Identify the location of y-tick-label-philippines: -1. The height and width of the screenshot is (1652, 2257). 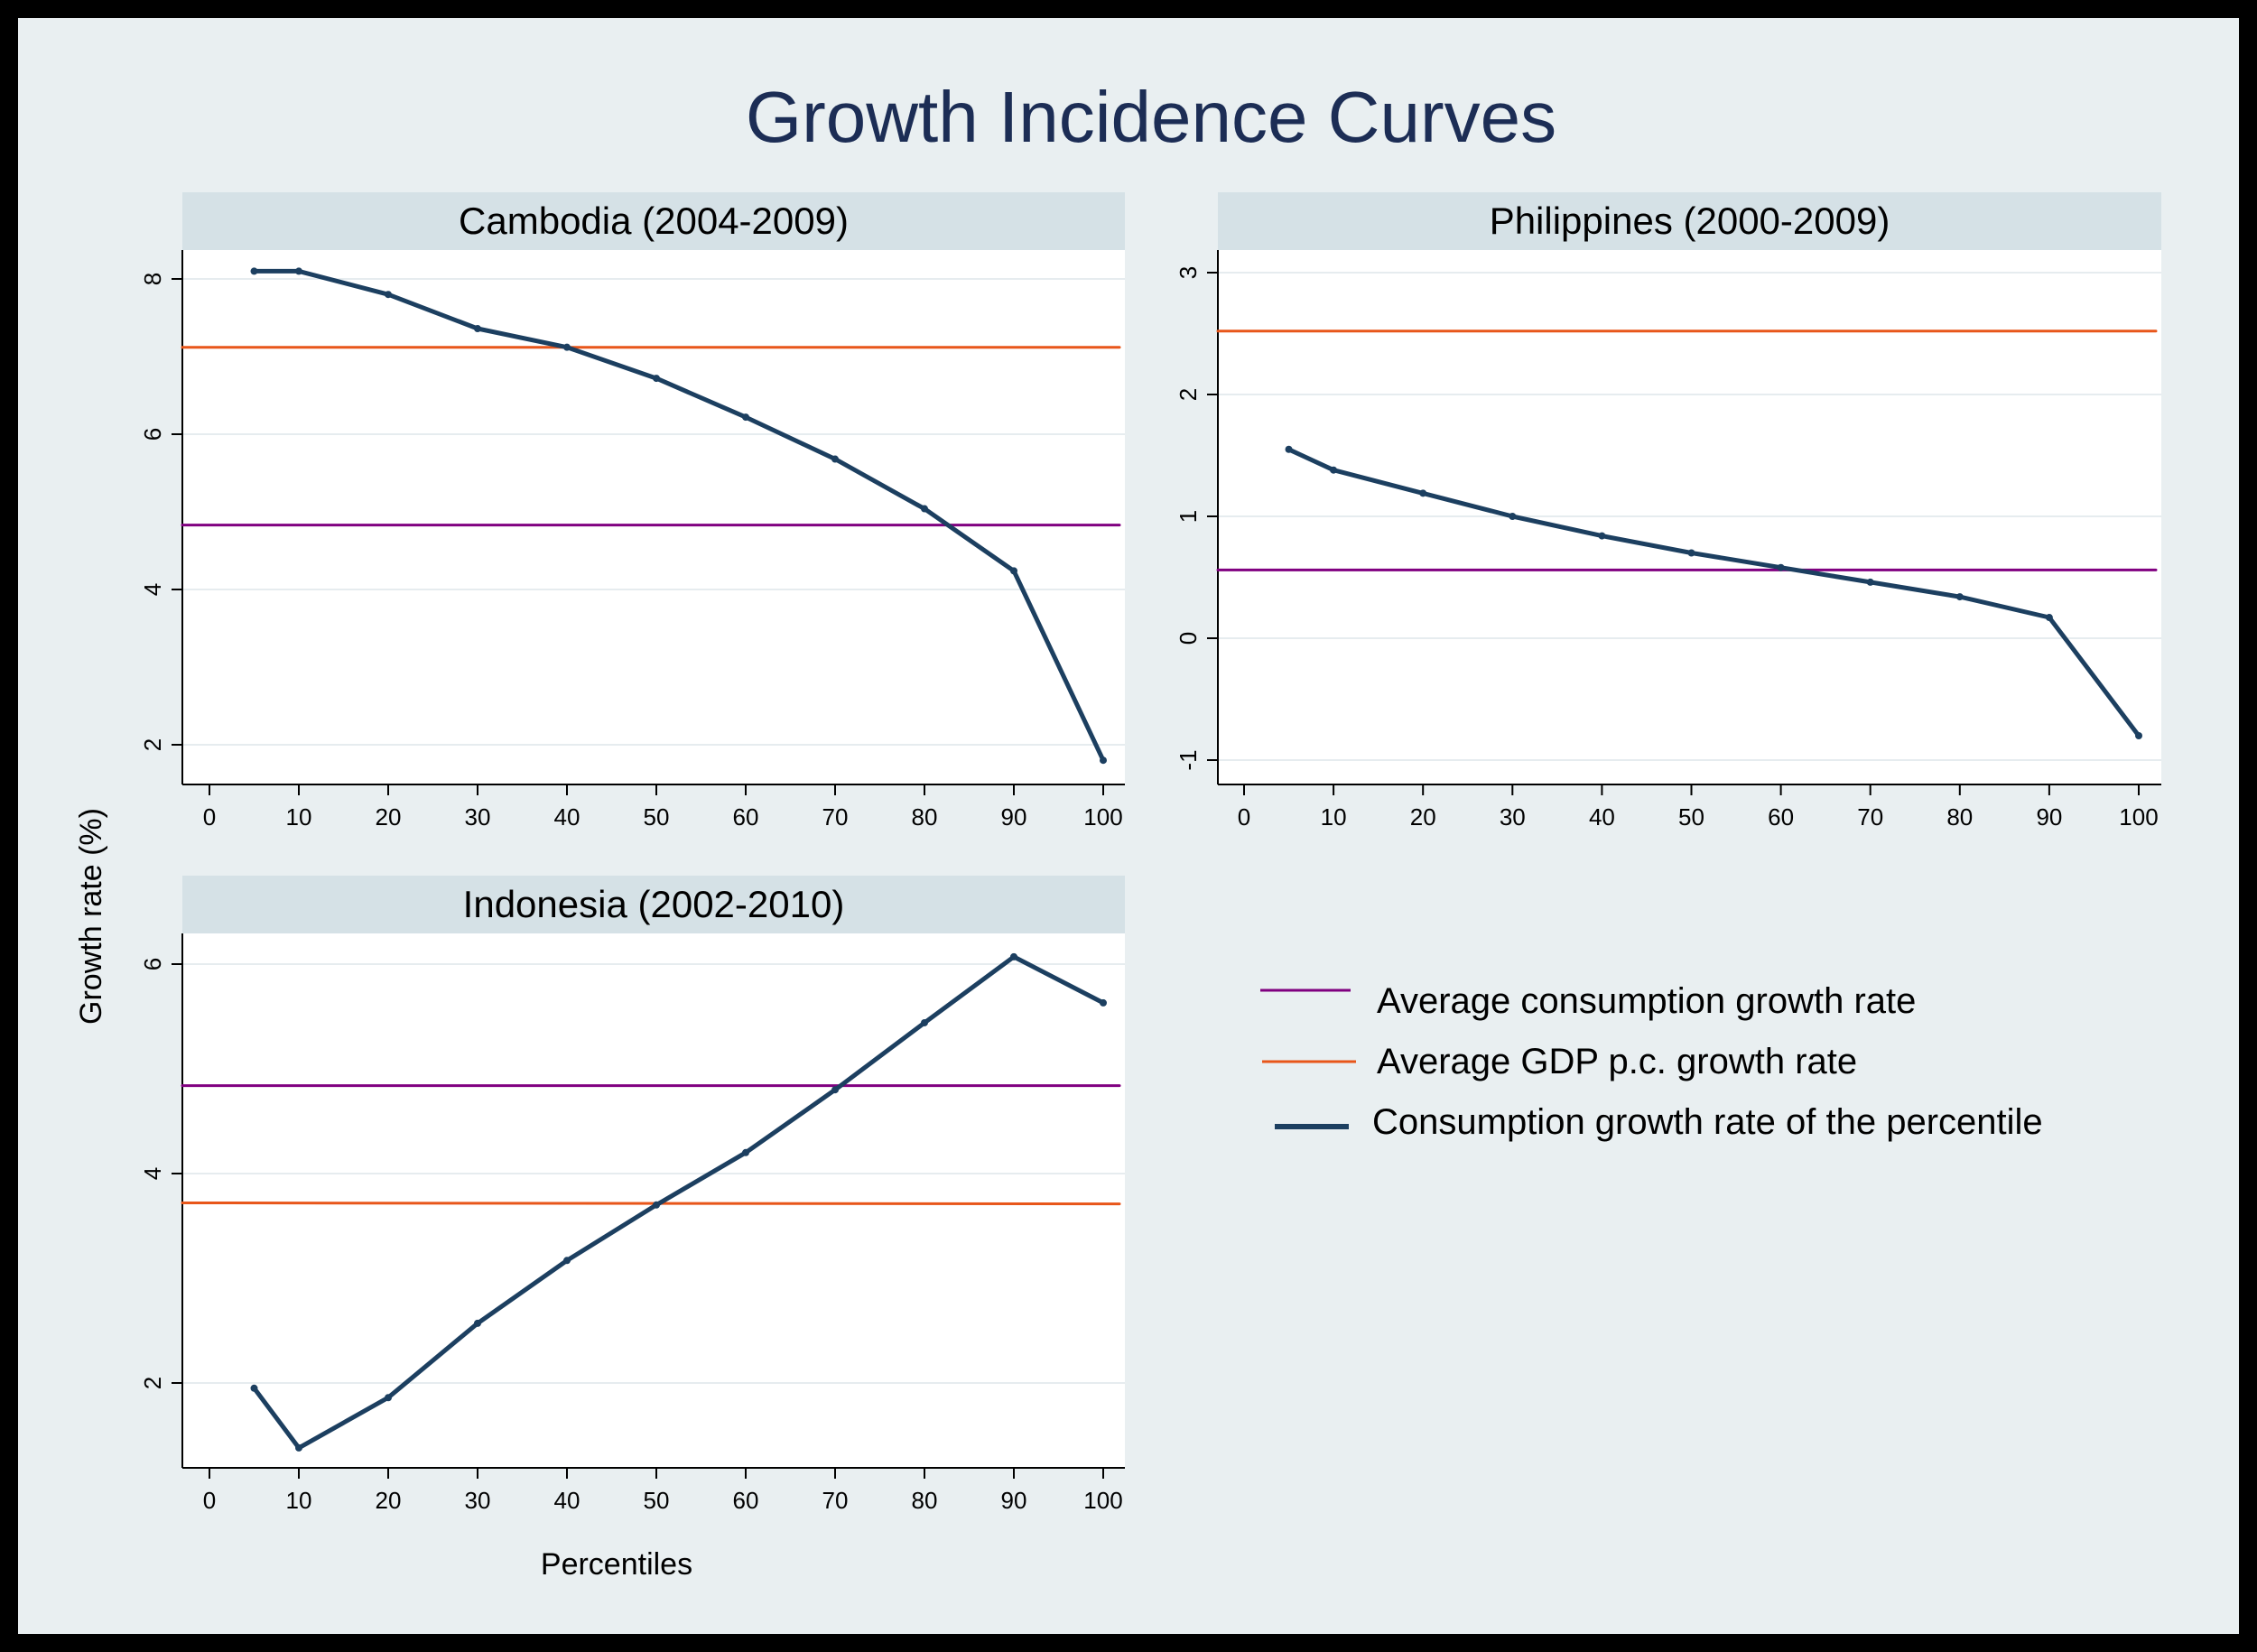
(1188, 759).